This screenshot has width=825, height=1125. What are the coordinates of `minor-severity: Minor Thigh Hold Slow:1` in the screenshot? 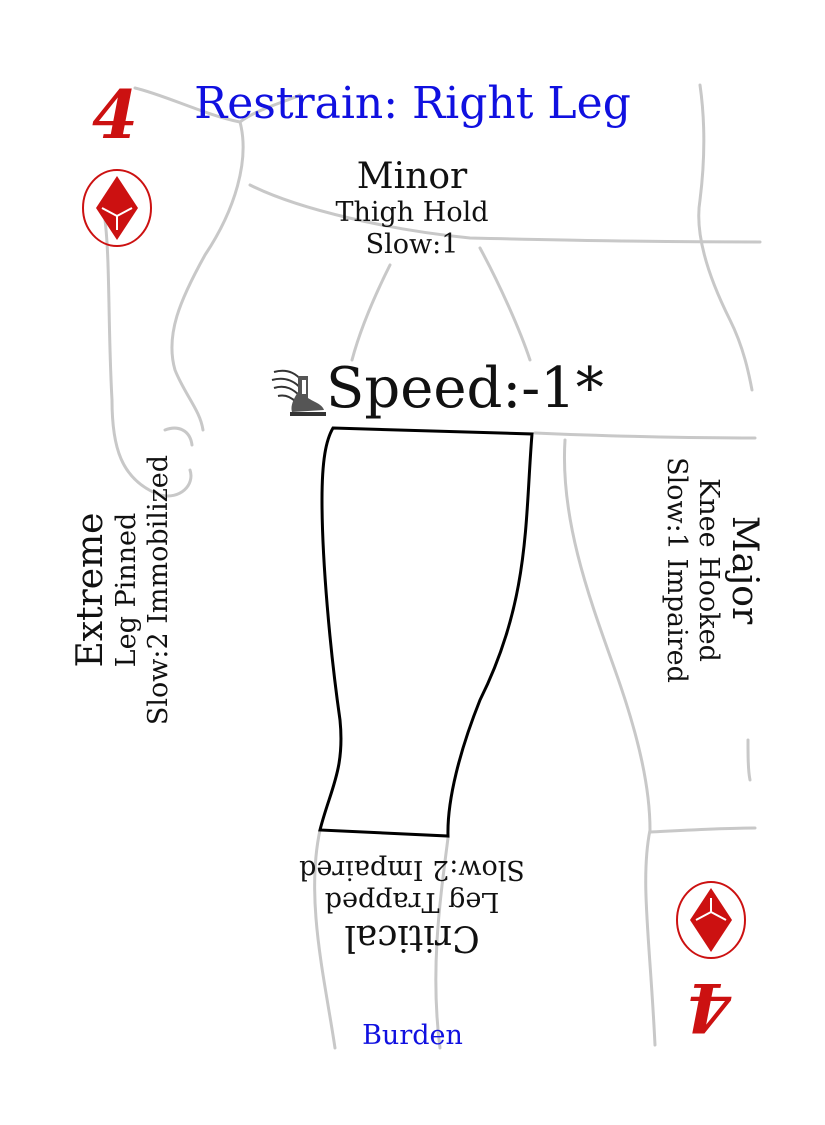 It's located at (412, 208).